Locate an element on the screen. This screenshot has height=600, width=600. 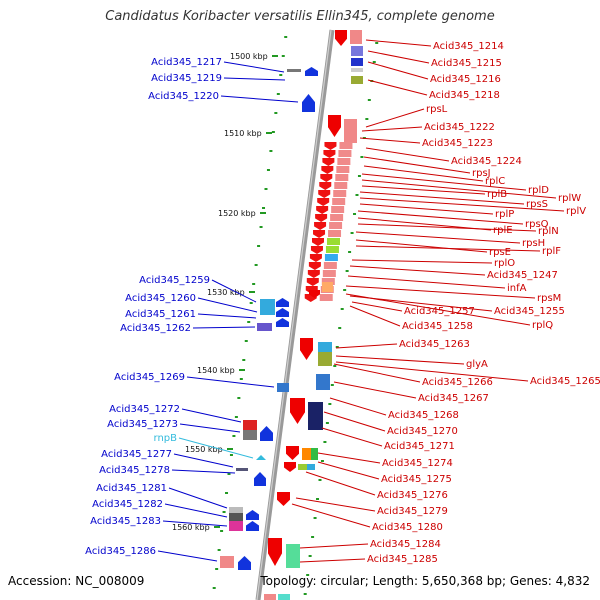
gene-label: Acid345_1286 is located at coordinates (120, 551).